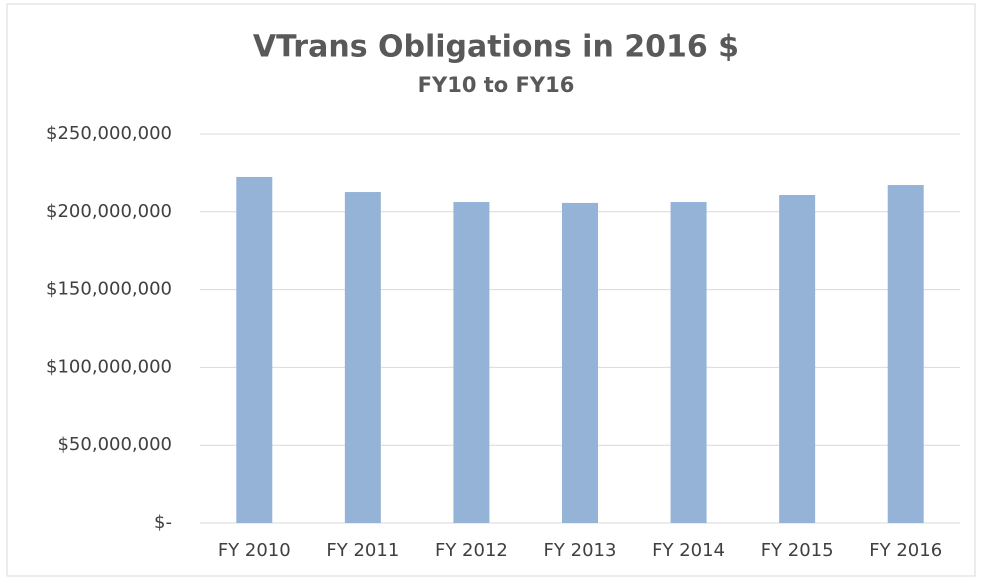 The height and width of the screenshot is (581, 981). Describe the element at coordinates (109, 211) in the screenshot. I see `y-tick-label: $200,000,000` at that location.